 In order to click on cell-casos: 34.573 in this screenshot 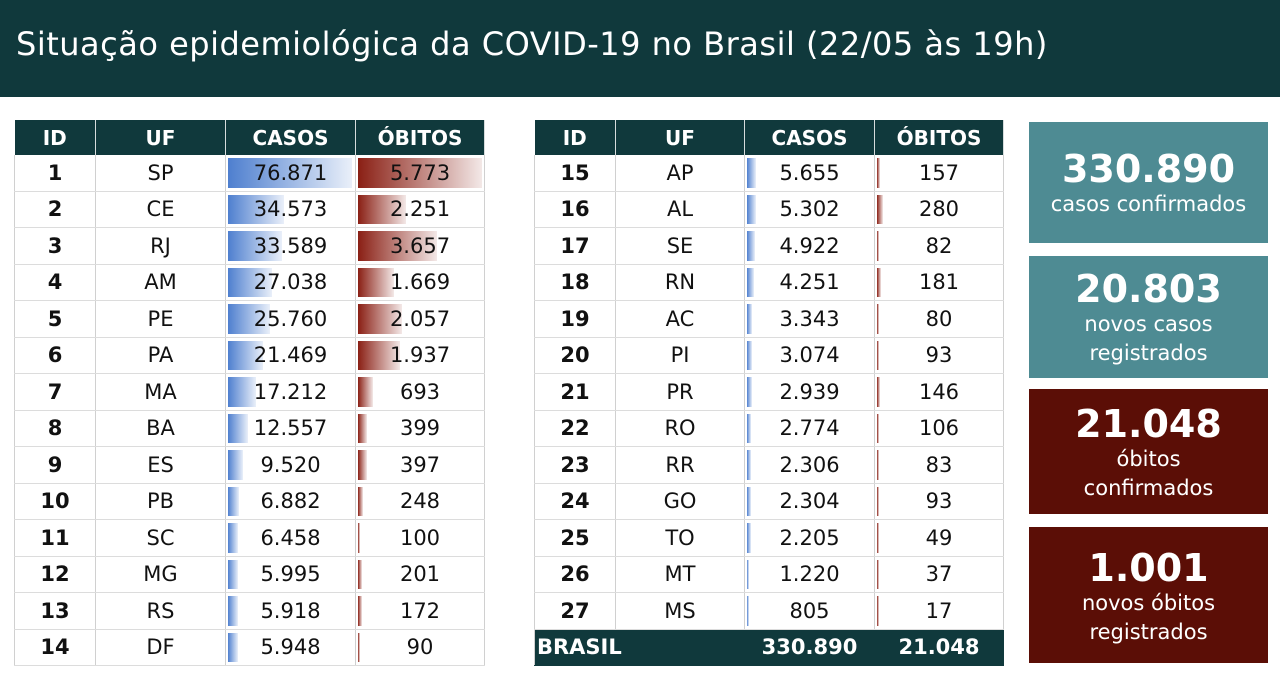, I will do `click(290, 209)`.